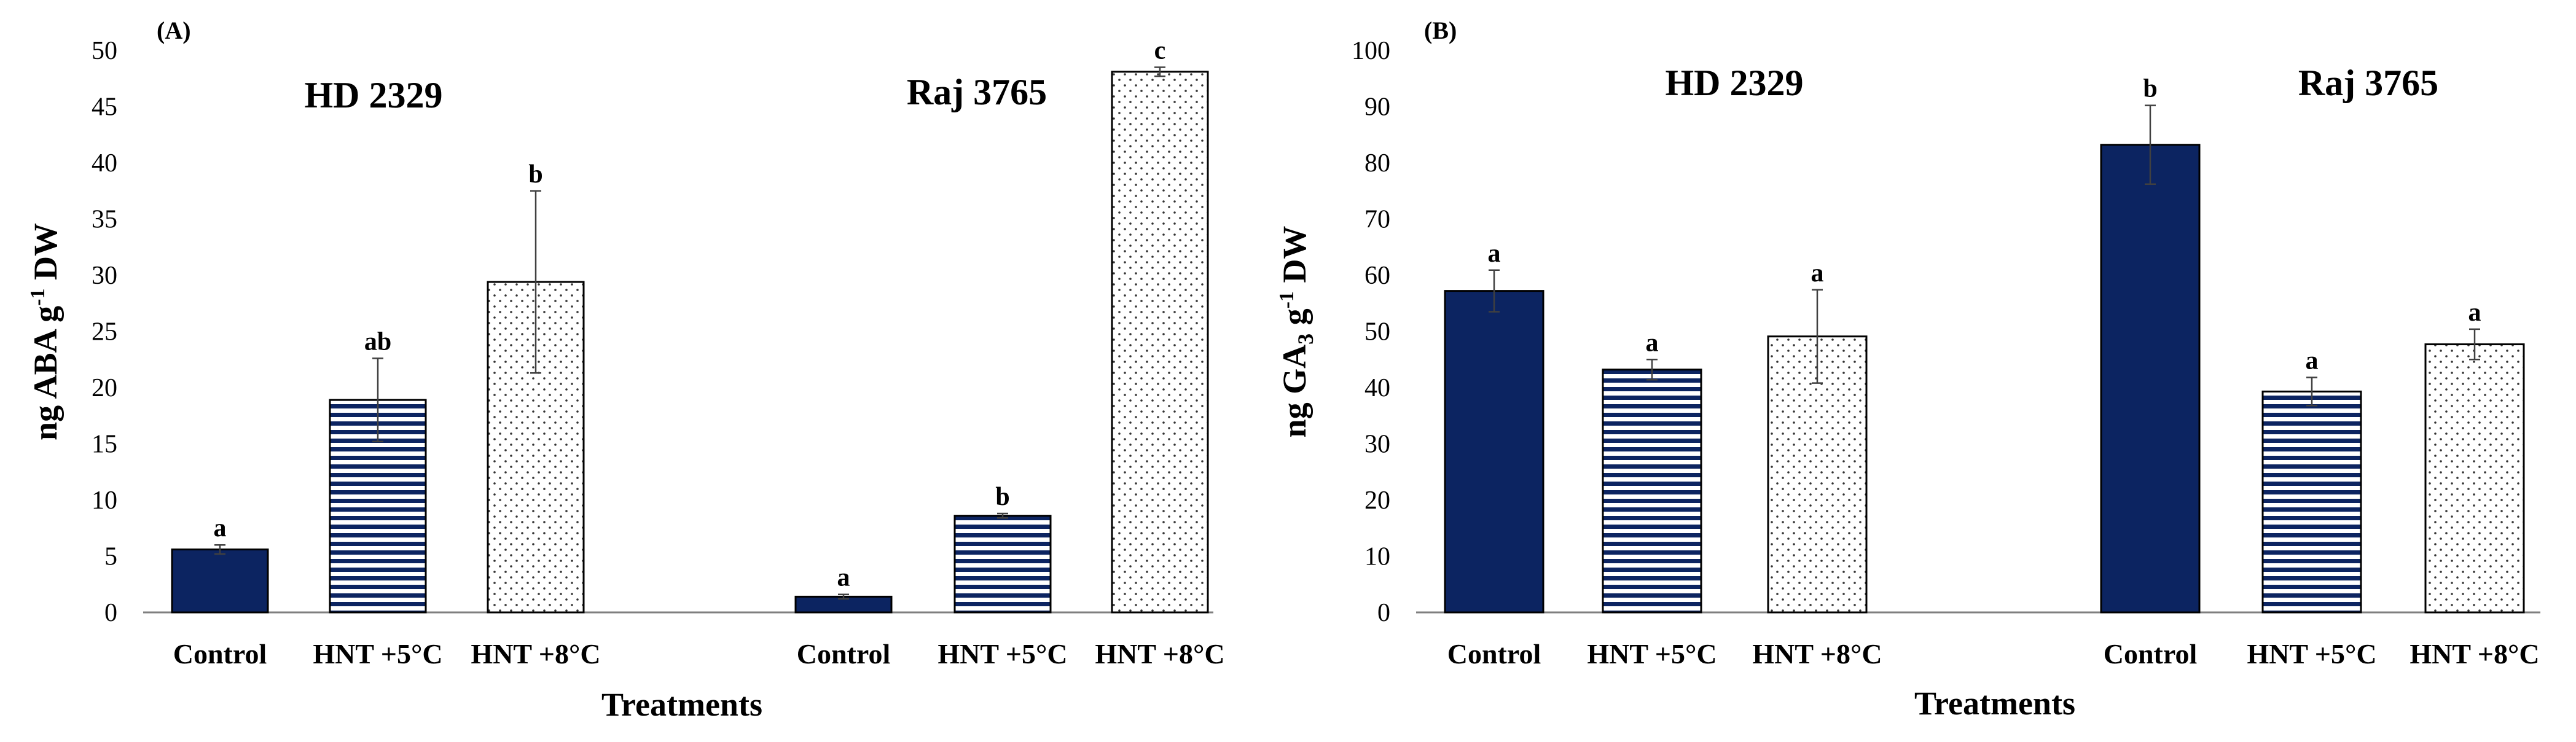 This screenshot has width=2576, height=742. Describe the element at coordinates (1377, 107) in the screenshot. I see `y-tick-label: 90` at that location.